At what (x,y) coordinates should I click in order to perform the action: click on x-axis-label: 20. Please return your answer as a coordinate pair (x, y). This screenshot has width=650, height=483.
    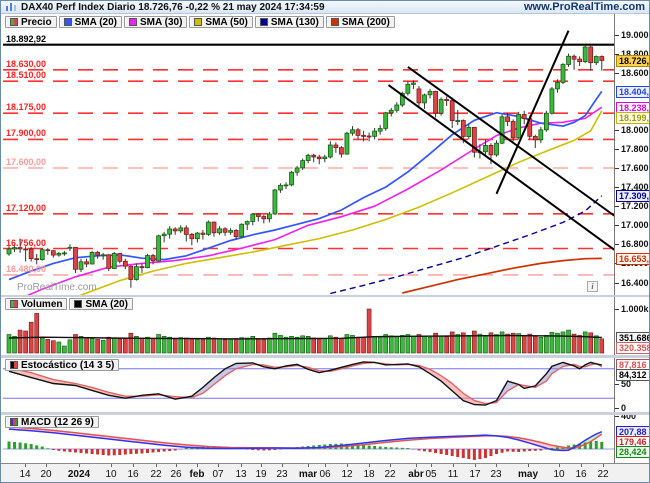
    Looking at the image, I should click on (46, 474).